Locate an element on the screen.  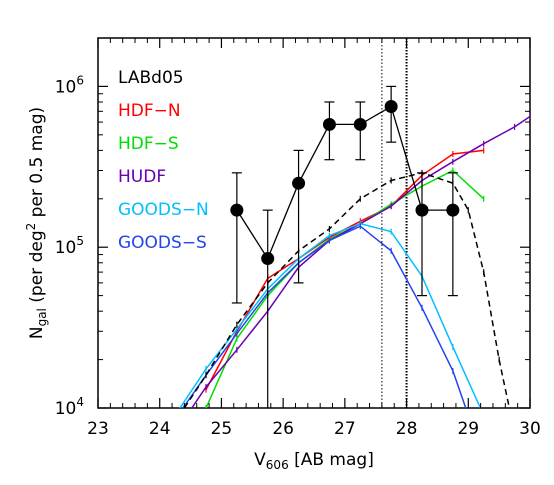
y-axis-label: Ngal (per deg2 per 0.5 mag) is located at coordinates (36, 223).